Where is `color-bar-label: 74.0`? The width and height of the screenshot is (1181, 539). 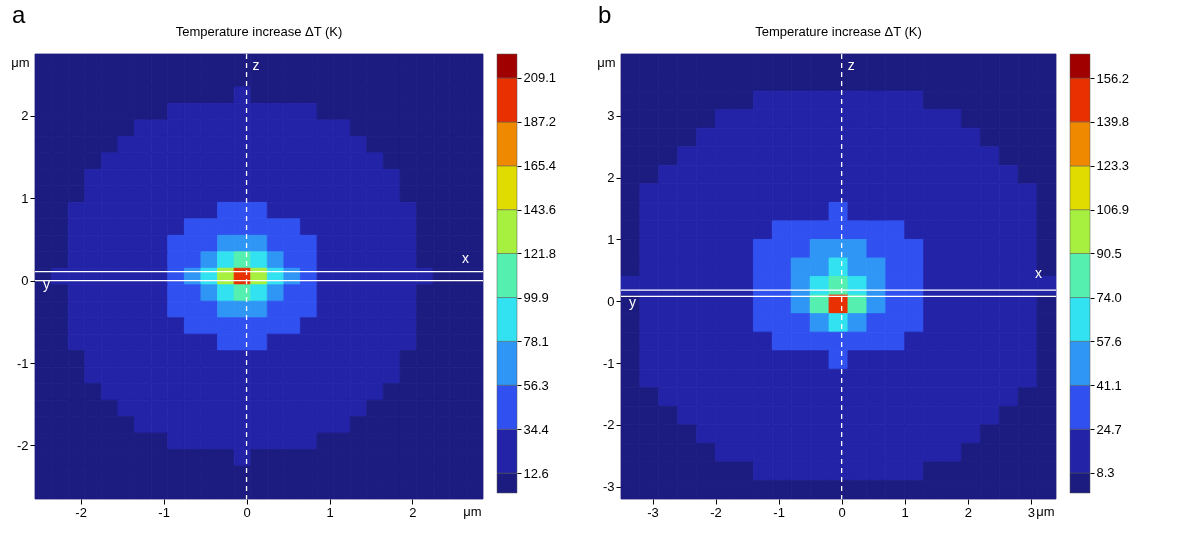 color-bar-label: 74.0 is located at coordinates (1109, 298).